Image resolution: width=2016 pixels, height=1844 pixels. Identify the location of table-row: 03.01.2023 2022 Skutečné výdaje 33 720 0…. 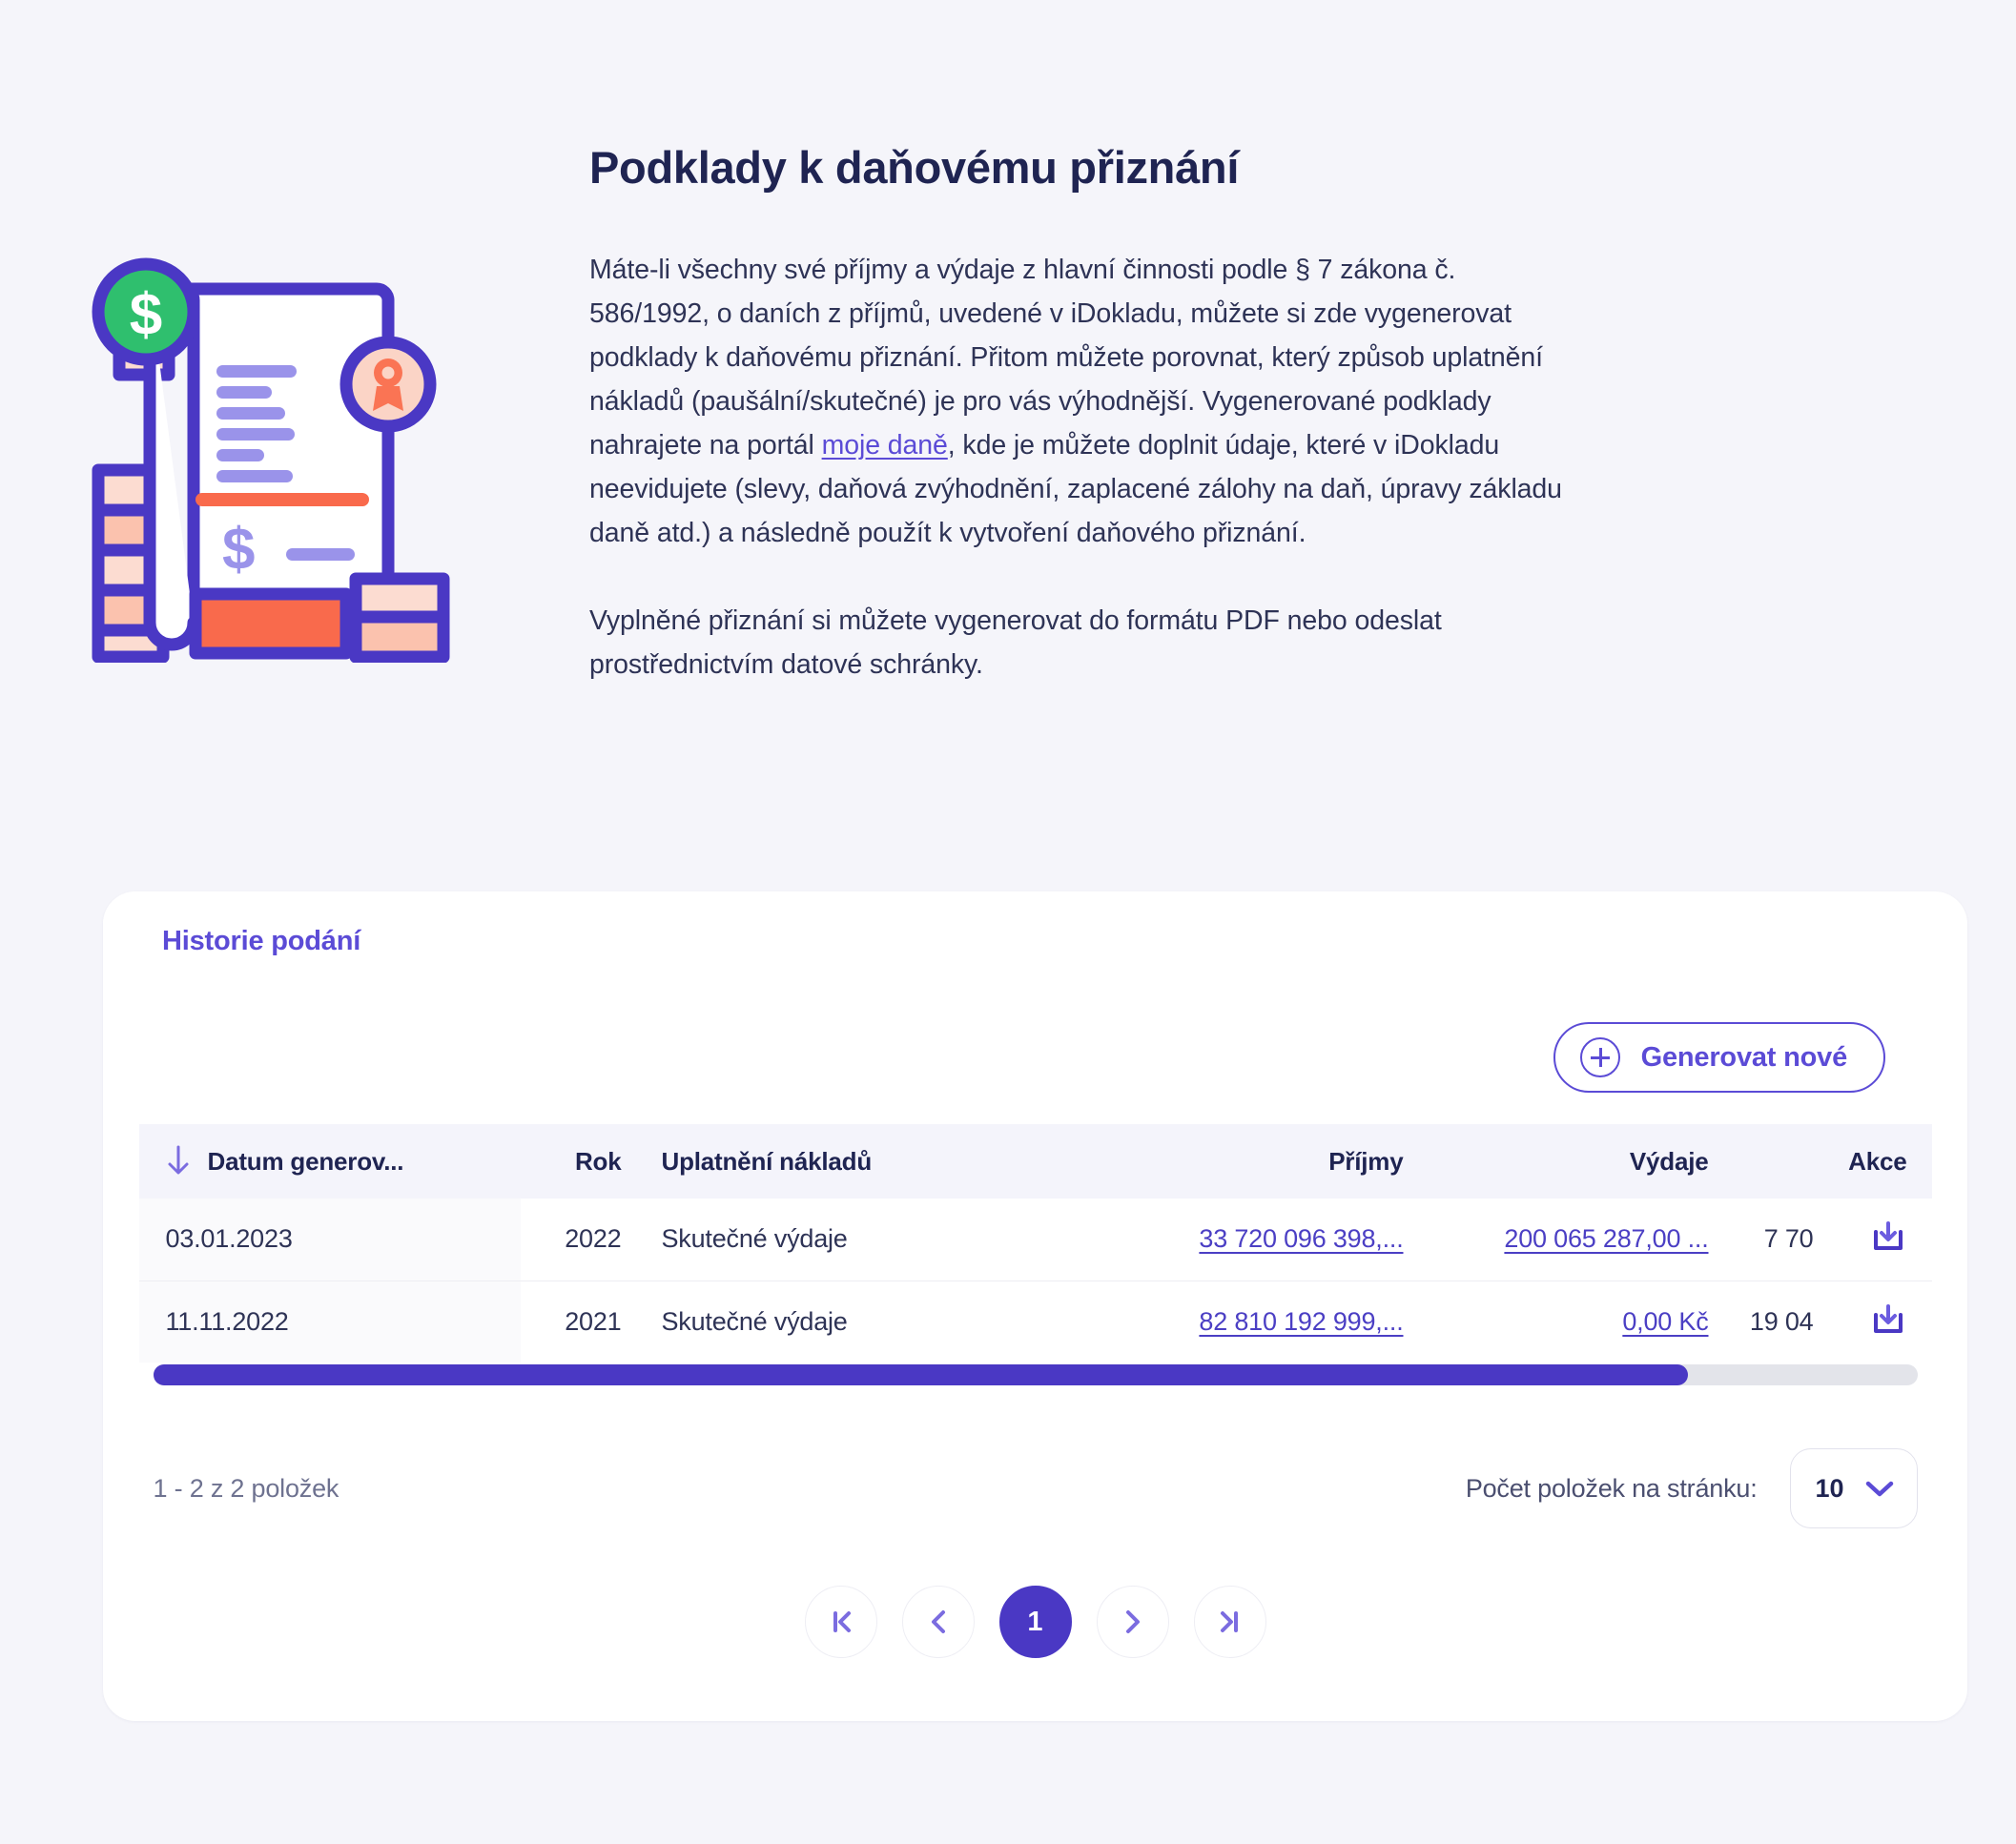
(1035, 1240).